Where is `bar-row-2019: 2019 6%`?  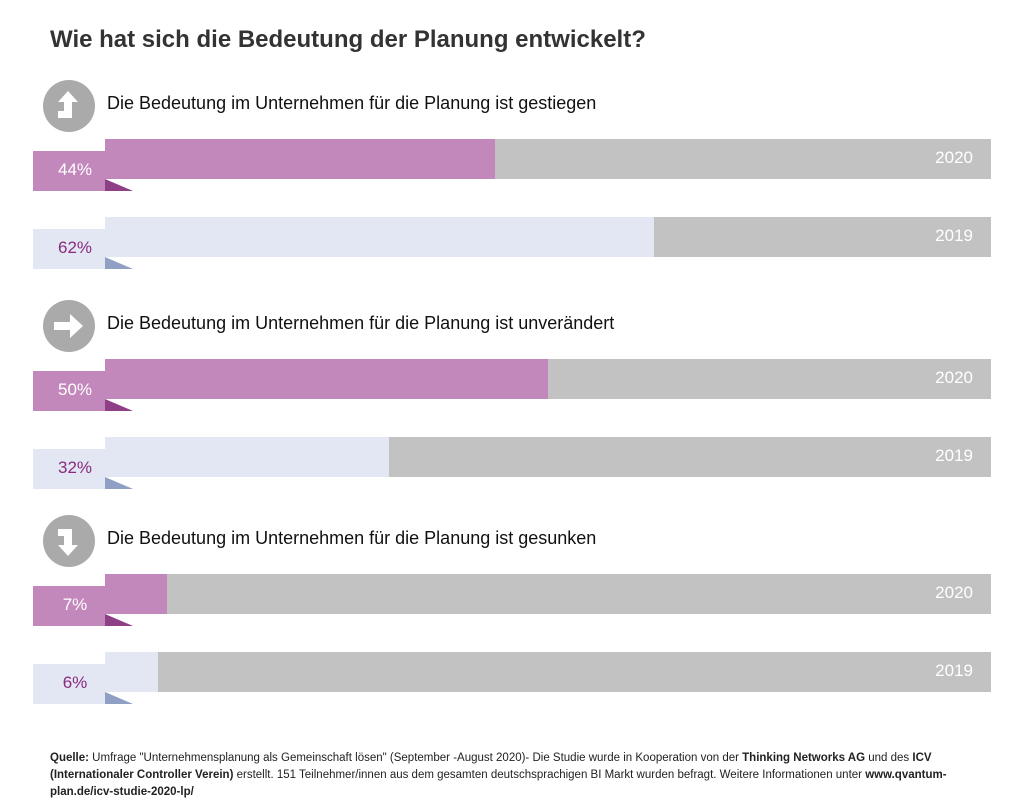
bar-row-2019: 2019 6% is located at coordinates (512, 678).